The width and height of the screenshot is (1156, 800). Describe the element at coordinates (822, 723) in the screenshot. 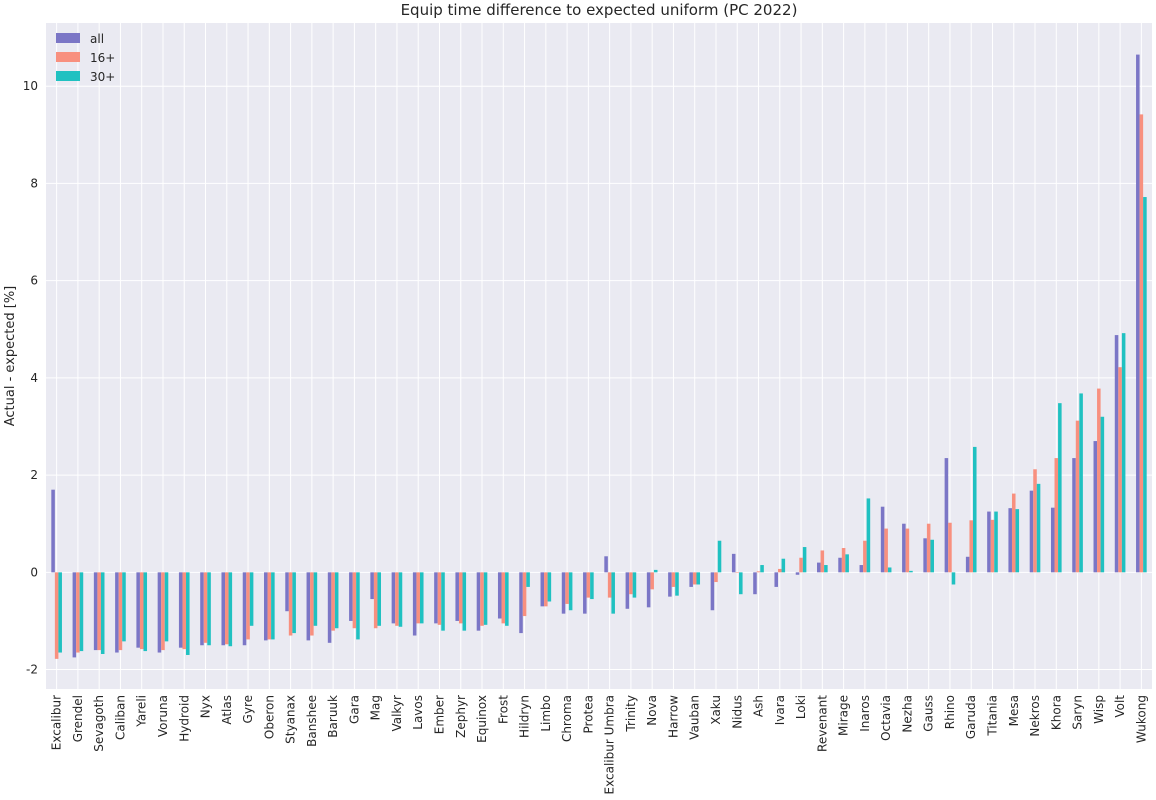

I see `x-tick-label: Revenant` at that location.